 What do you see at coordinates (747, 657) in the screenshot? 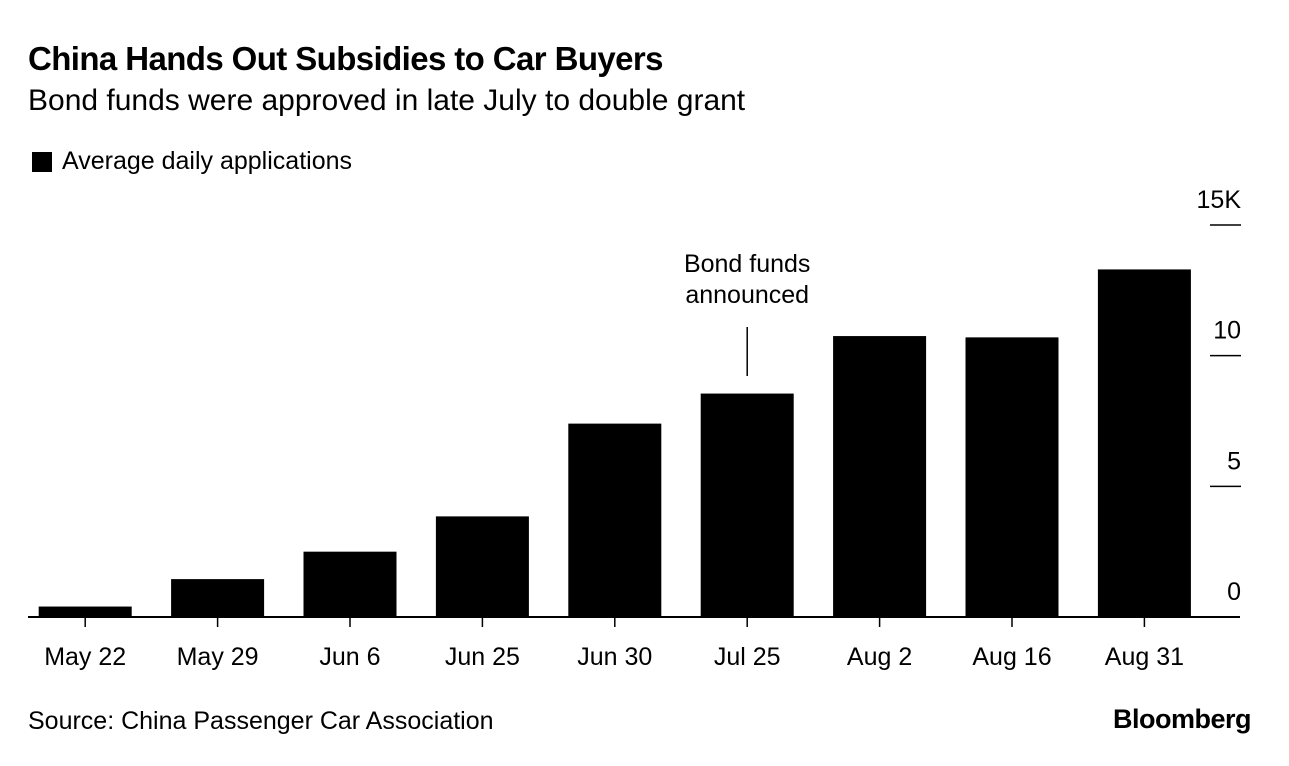
I see `x-tick-label: Jul 25` at bounding box center [747, 657].